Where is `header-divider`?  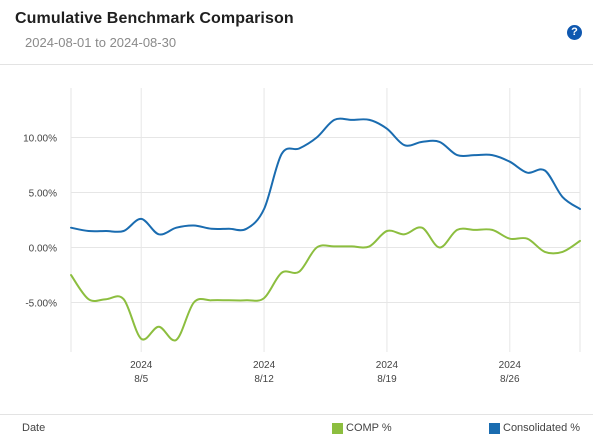
header-divider is located at coordinates (296, 64).